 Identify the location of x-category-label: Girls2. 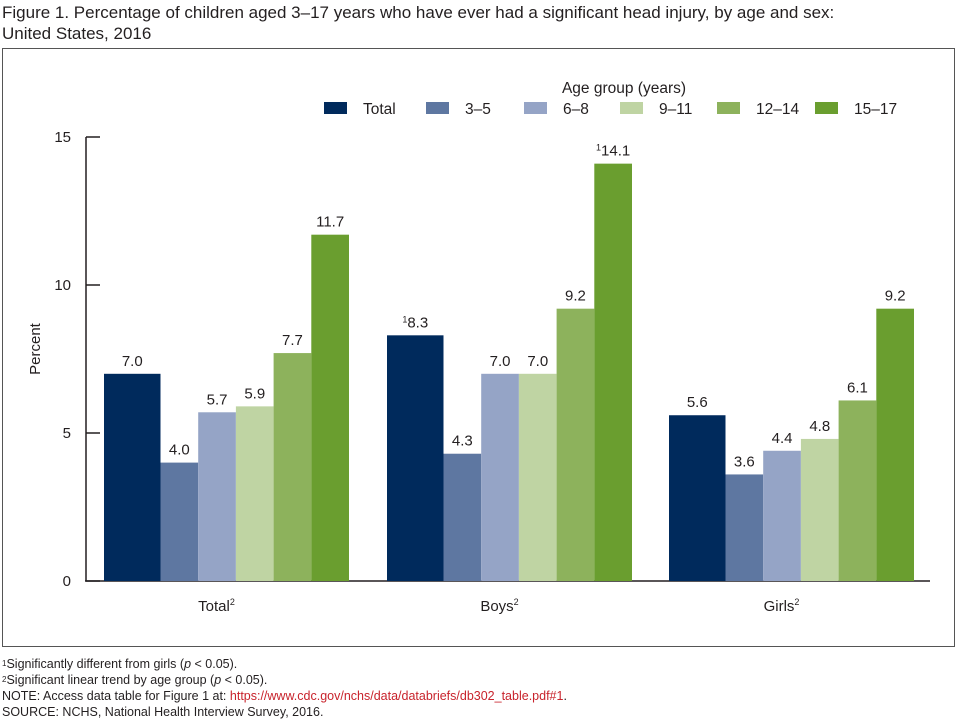
(782, 606).